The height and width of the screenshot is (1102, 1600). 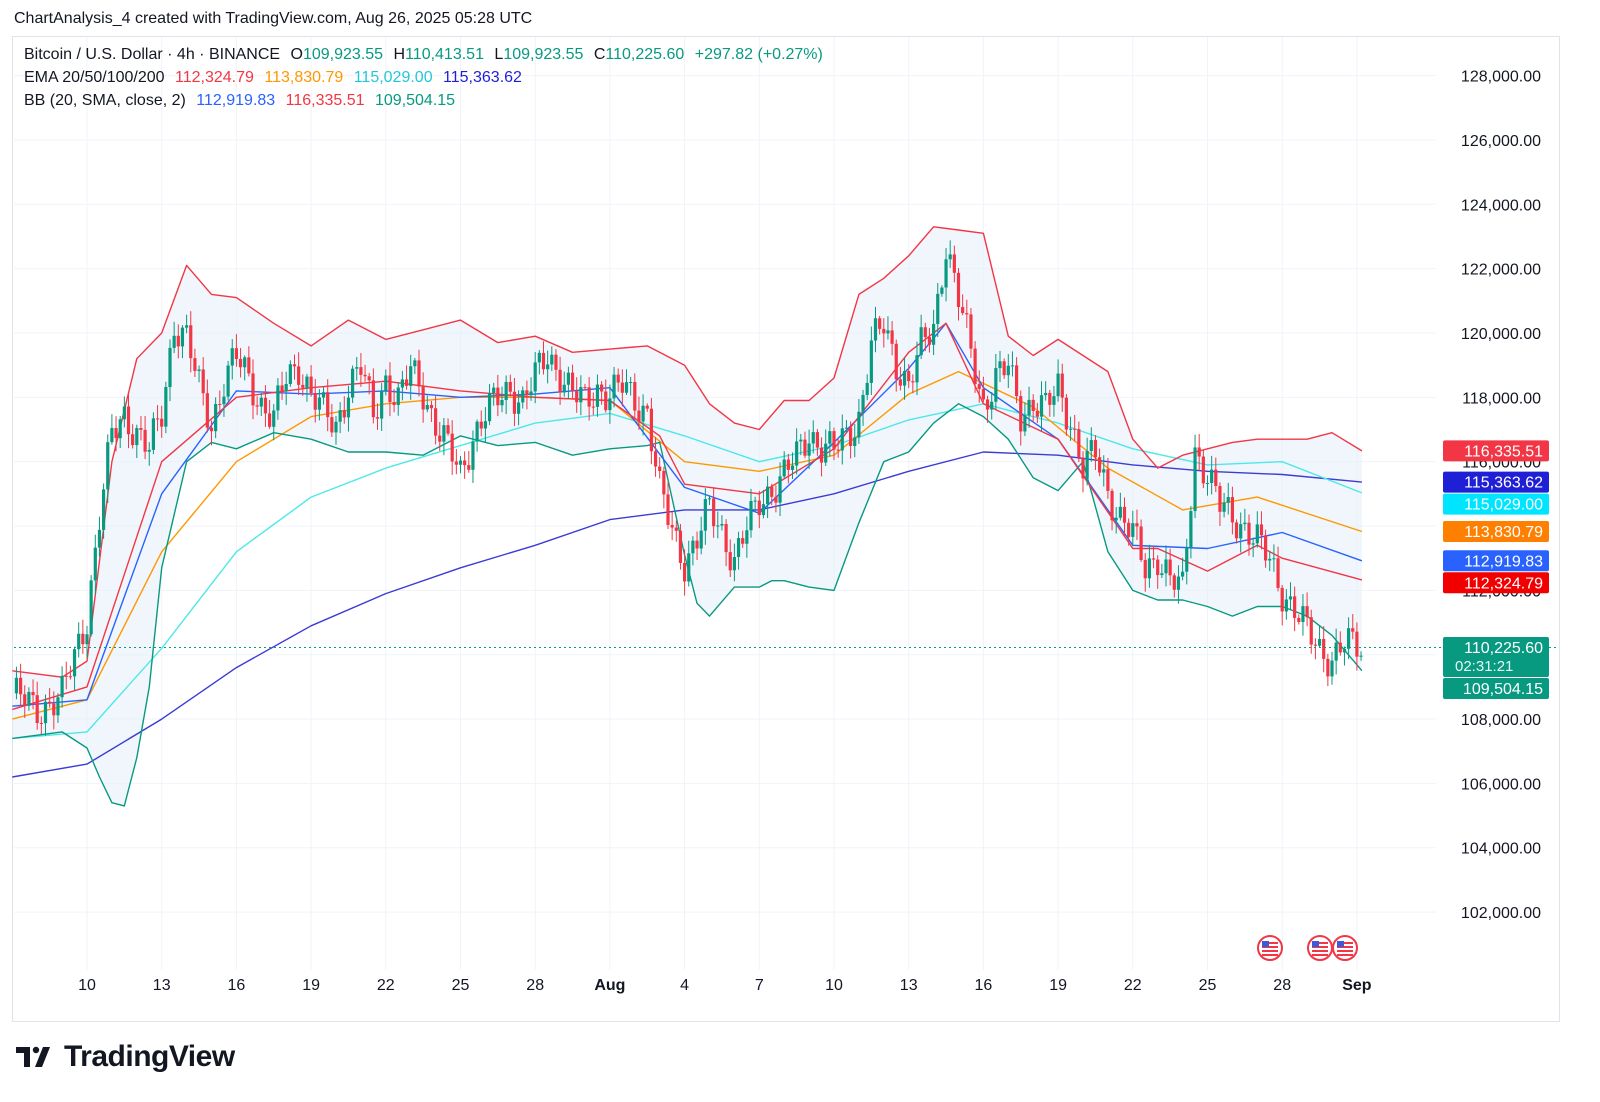 I want to click on ema-label: EMA 20/50/100/200, so click(x=94, y=77).